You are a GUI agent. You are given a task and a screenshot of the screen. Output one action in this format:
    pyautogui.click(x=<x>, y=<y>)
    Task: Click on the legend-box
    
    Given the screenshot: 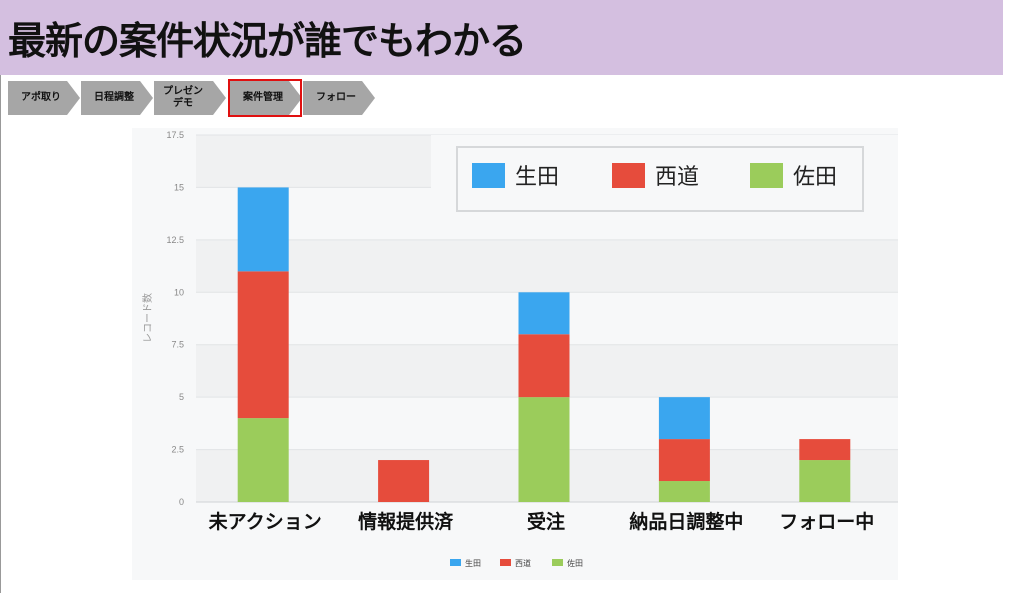 What is the action you would take?
    pyautogui.click(x=660, y=179)
    